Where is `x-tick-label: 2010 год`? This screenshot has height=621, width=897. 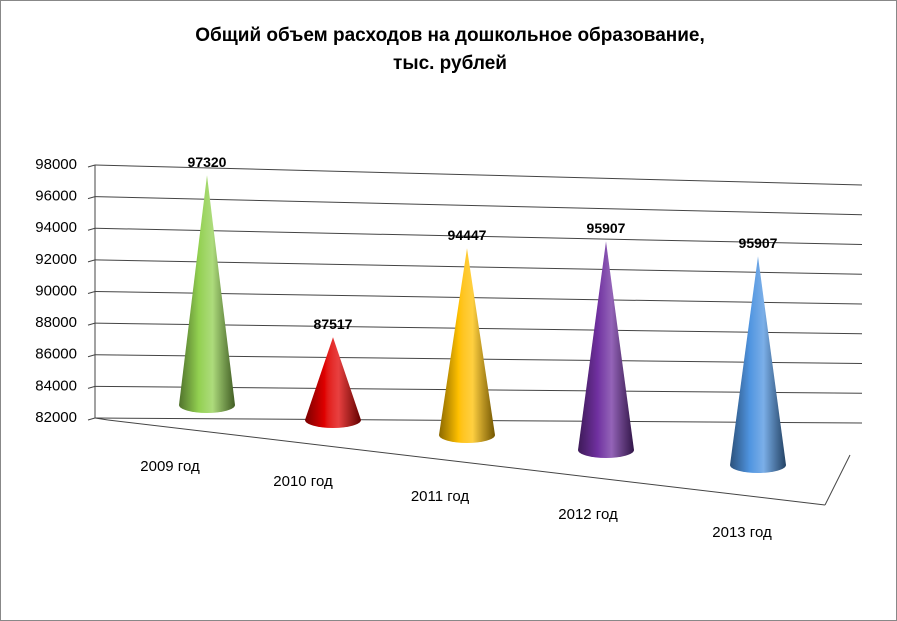 x-tick-label: 2010 год is located at coordinates (303, 481).